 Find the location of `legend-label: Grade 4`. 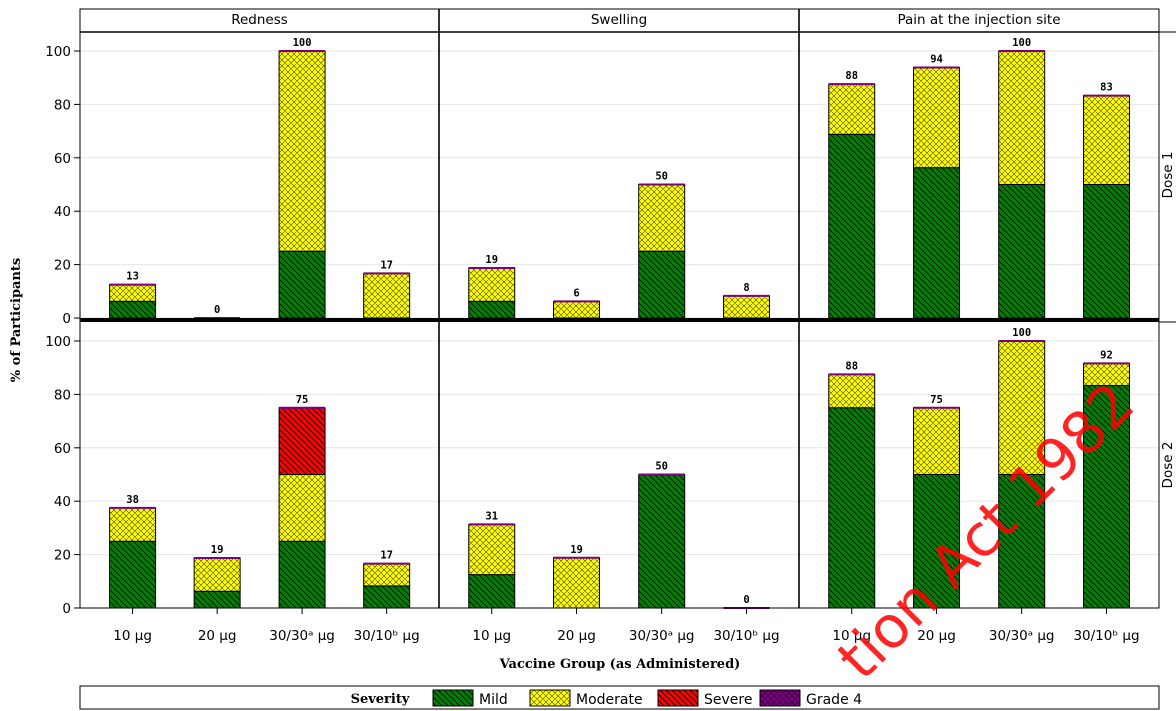

legend-label: Grade 4 is located at coordinates (834, 700).